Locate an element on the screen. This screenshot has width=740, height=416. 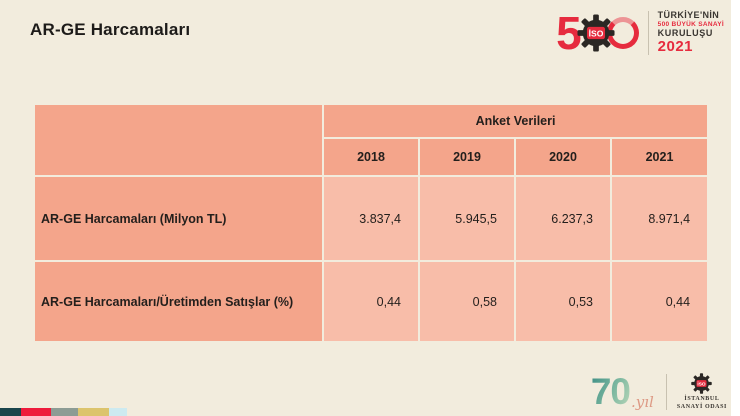
iso-org-name: İSTANBUL SANAYİ ODASI is located at coordinates (702, 403).